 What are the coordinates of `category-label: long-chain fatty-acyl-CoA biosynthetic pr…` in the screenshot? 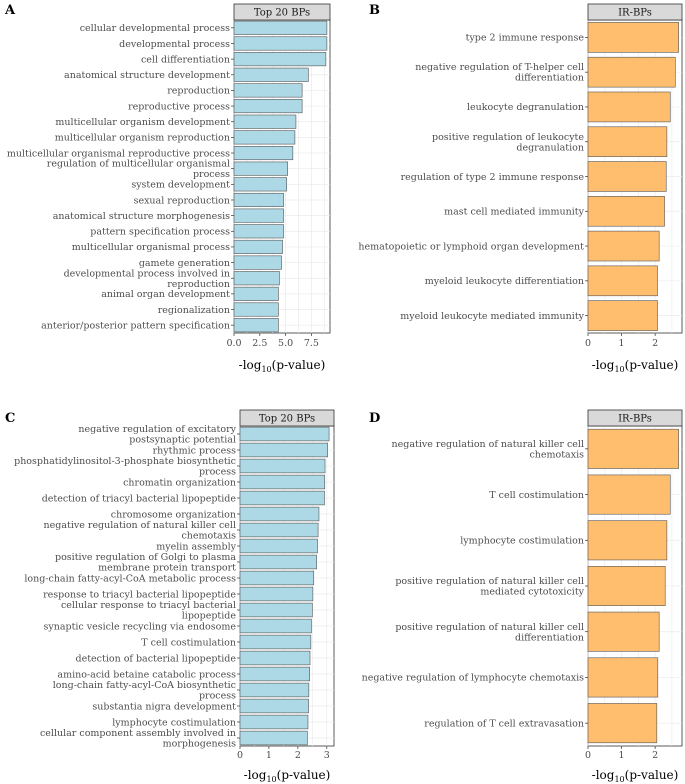 It's located at (144, 691).